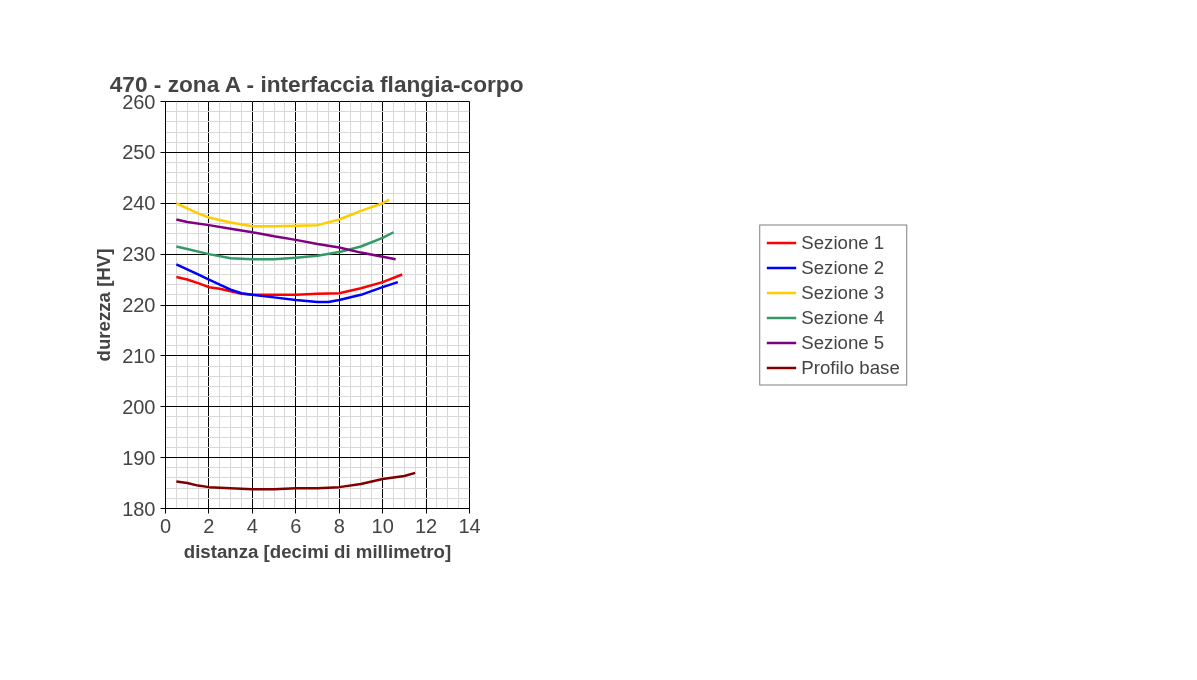 This screenshot has height=680, width=1197. I want to click on x-tick-label: 4, so click(252, 525).